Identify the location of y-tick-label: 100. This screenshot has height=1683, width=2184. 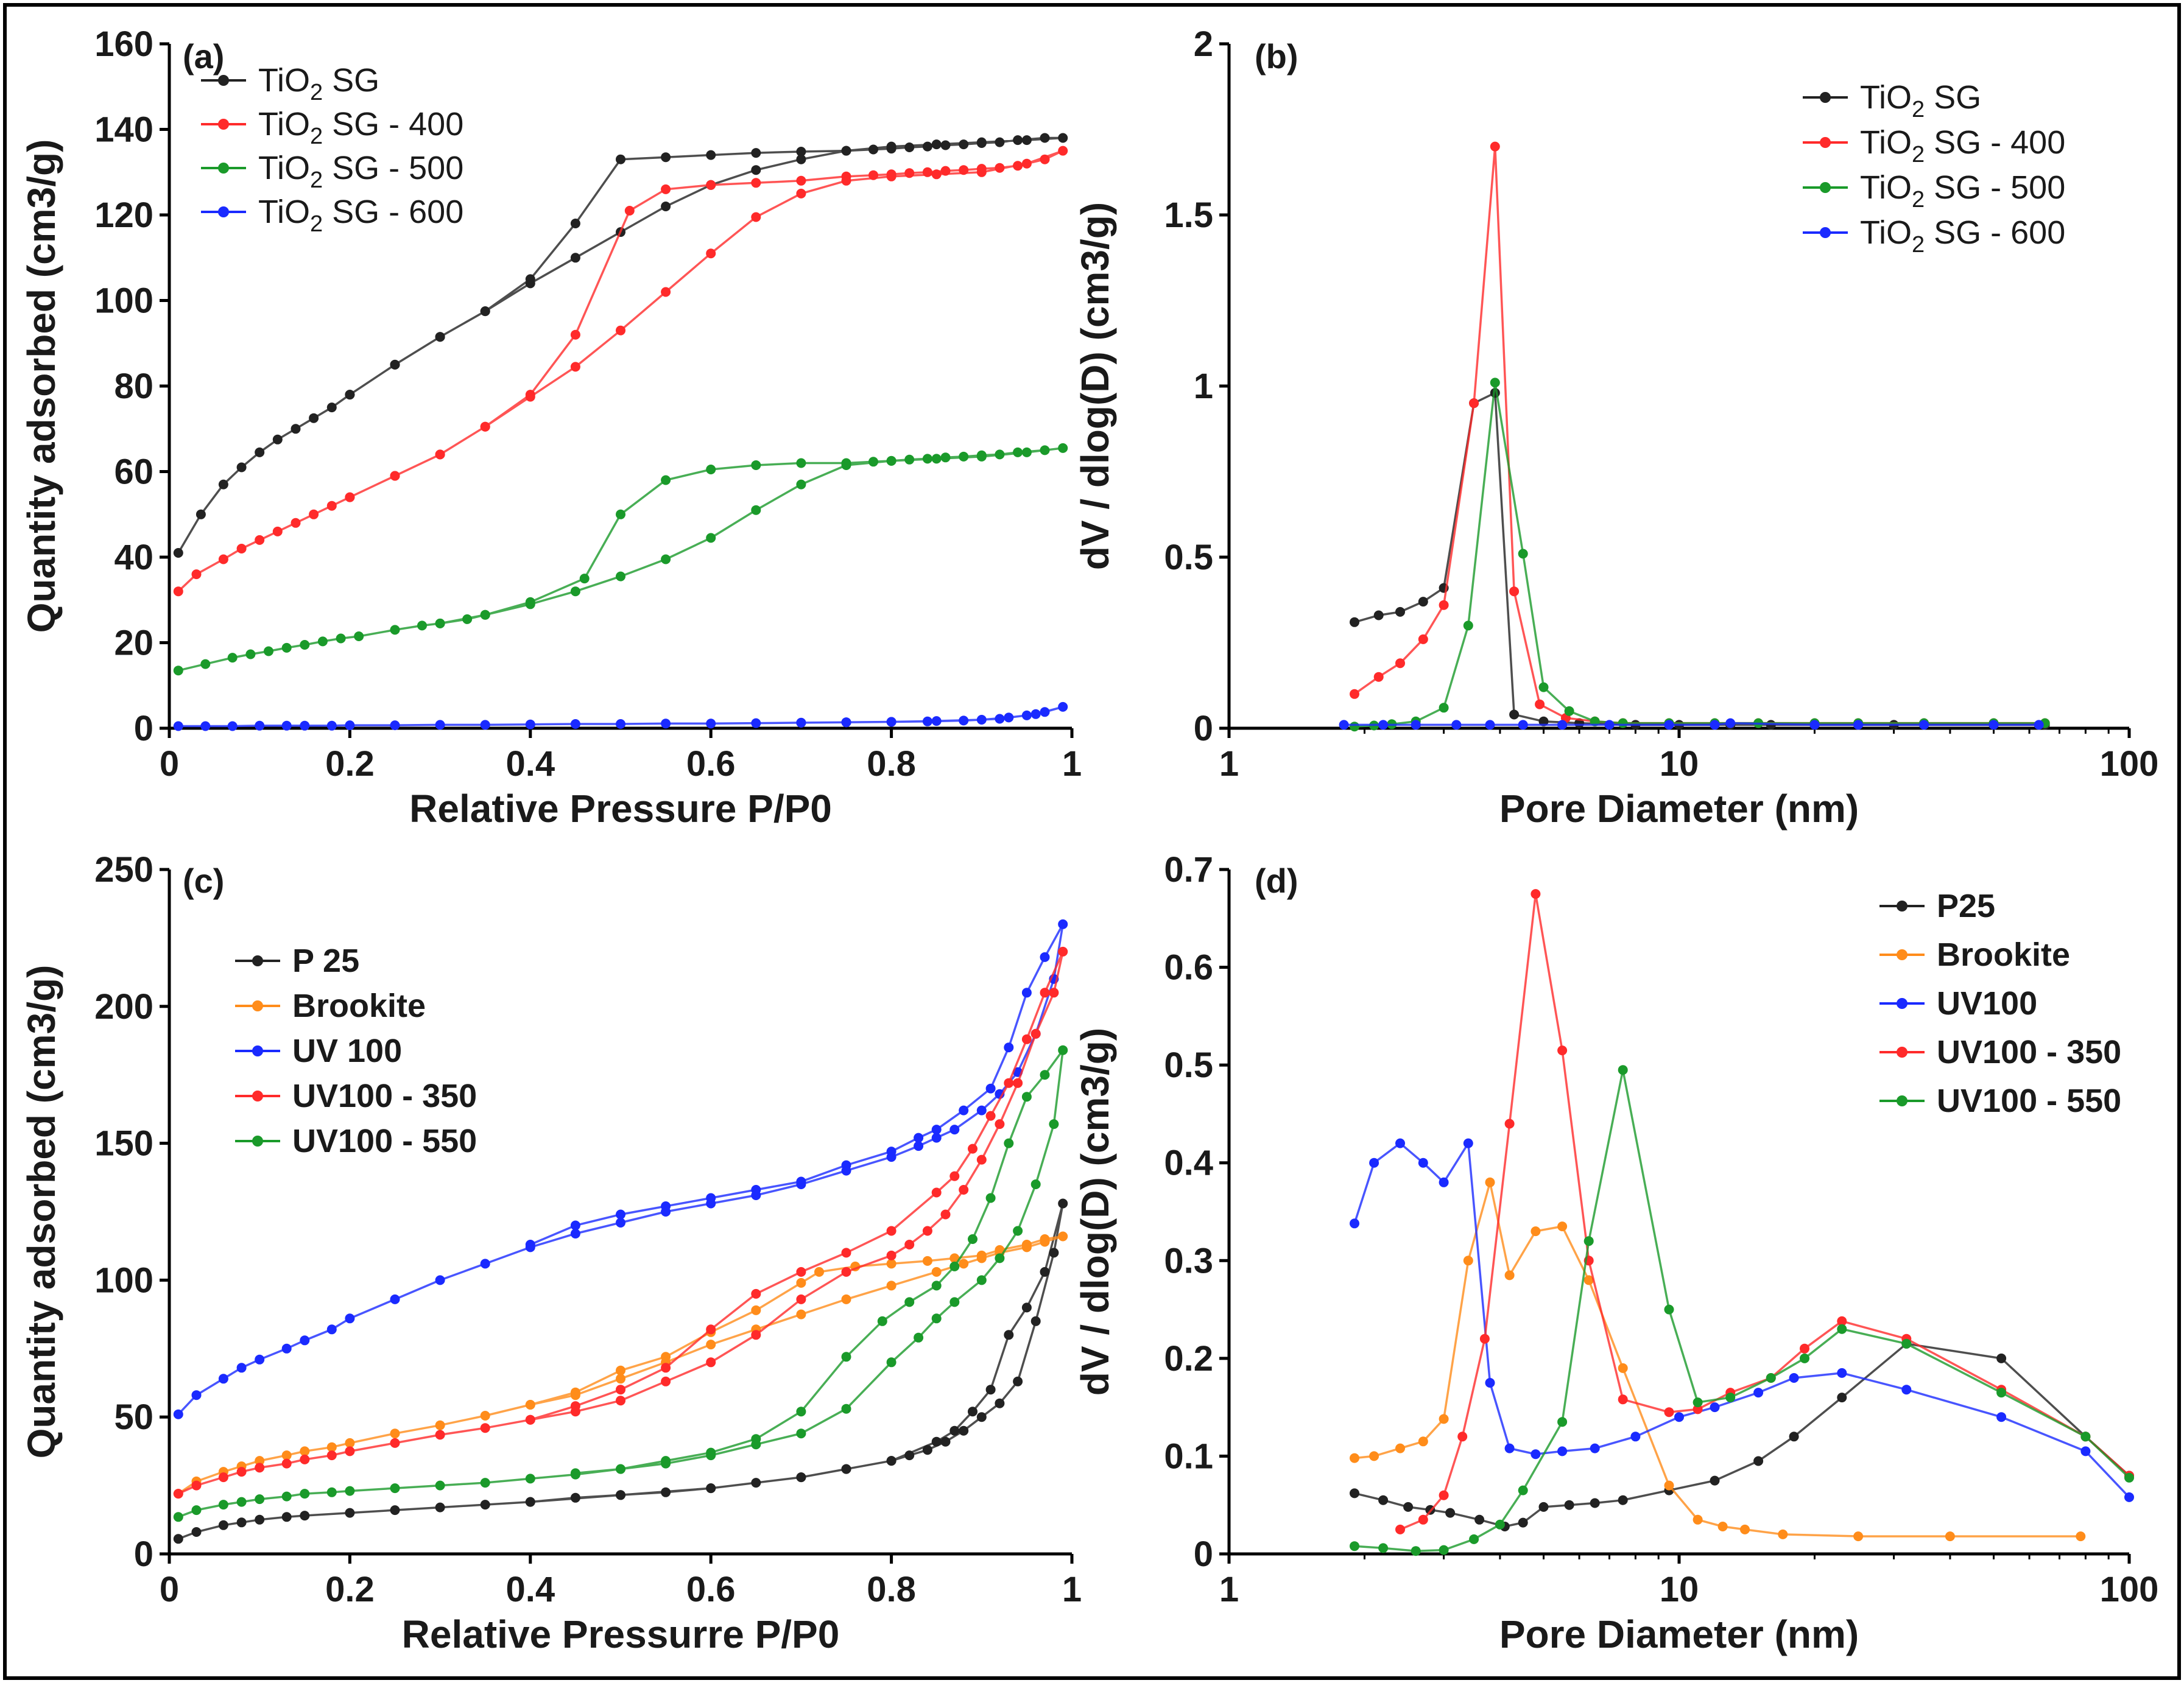
(123, 1280).